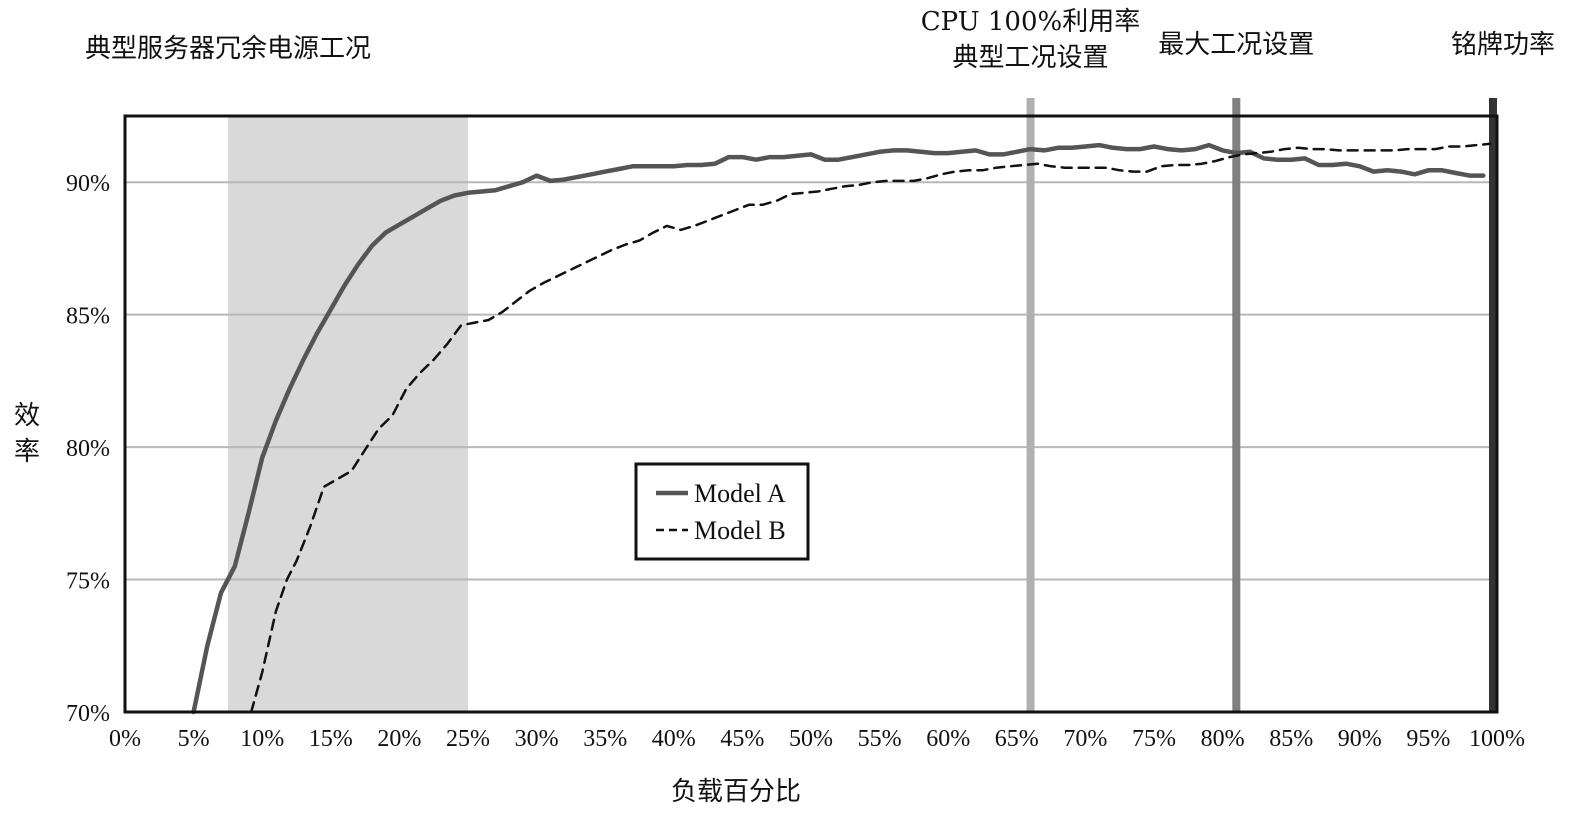 The height and width of the screenshot is (815, 1575). I want to click on marker-label-2-0: 铭牌功率, so click(1503, 45).